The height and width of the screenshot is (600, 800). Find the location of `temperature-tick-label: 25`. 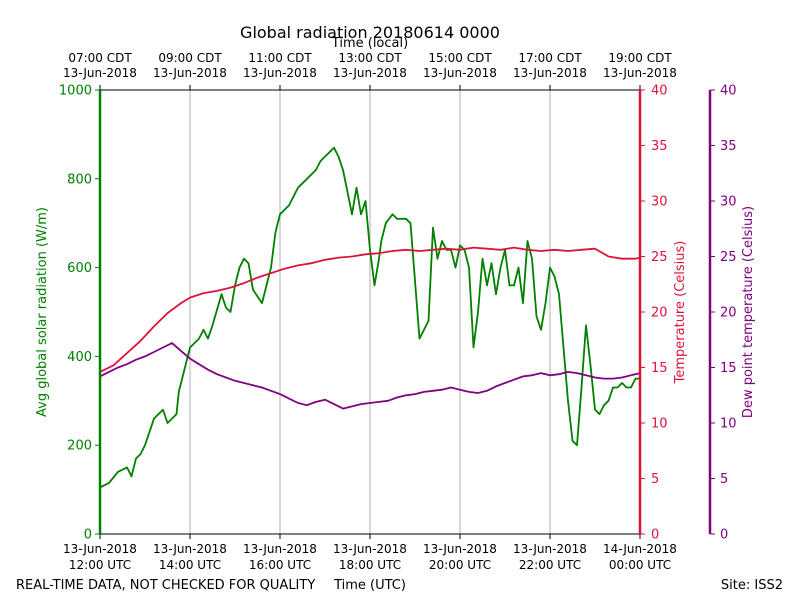

temperature-tick-label: 25 is located at coordinates (659, 257).